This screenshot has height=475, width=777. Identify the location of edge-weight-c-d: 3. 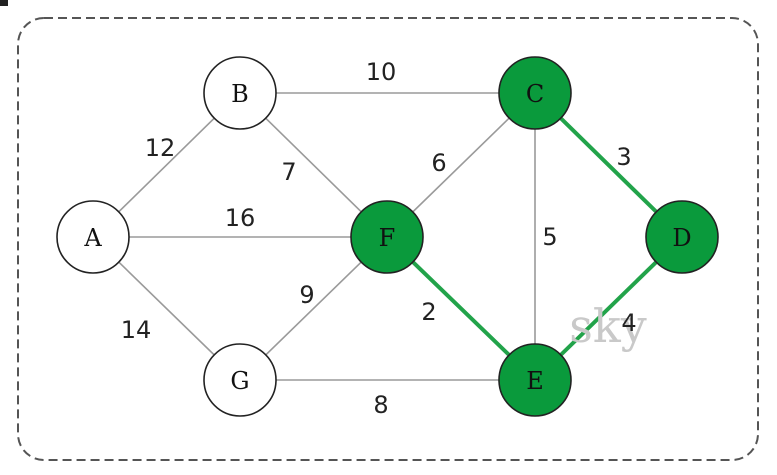
(623, 157).